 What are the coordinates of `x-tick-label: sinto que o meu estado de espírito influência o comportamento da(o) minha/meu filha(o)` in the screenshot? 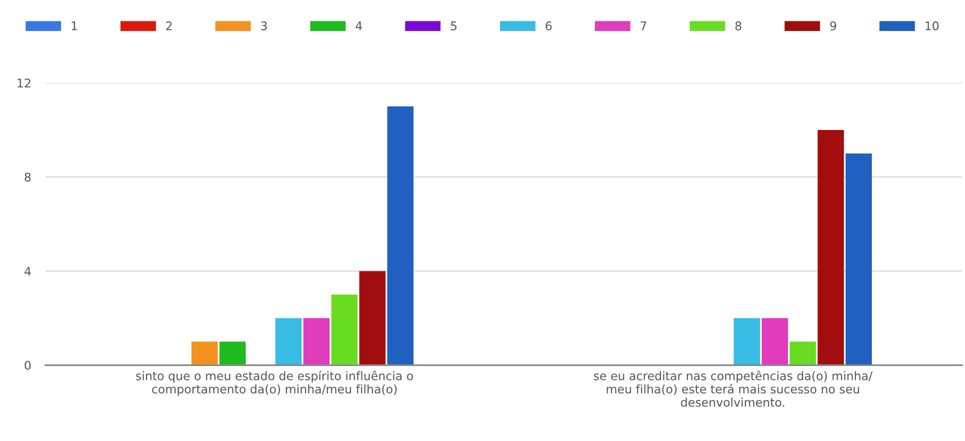 It's located at (274, 383).